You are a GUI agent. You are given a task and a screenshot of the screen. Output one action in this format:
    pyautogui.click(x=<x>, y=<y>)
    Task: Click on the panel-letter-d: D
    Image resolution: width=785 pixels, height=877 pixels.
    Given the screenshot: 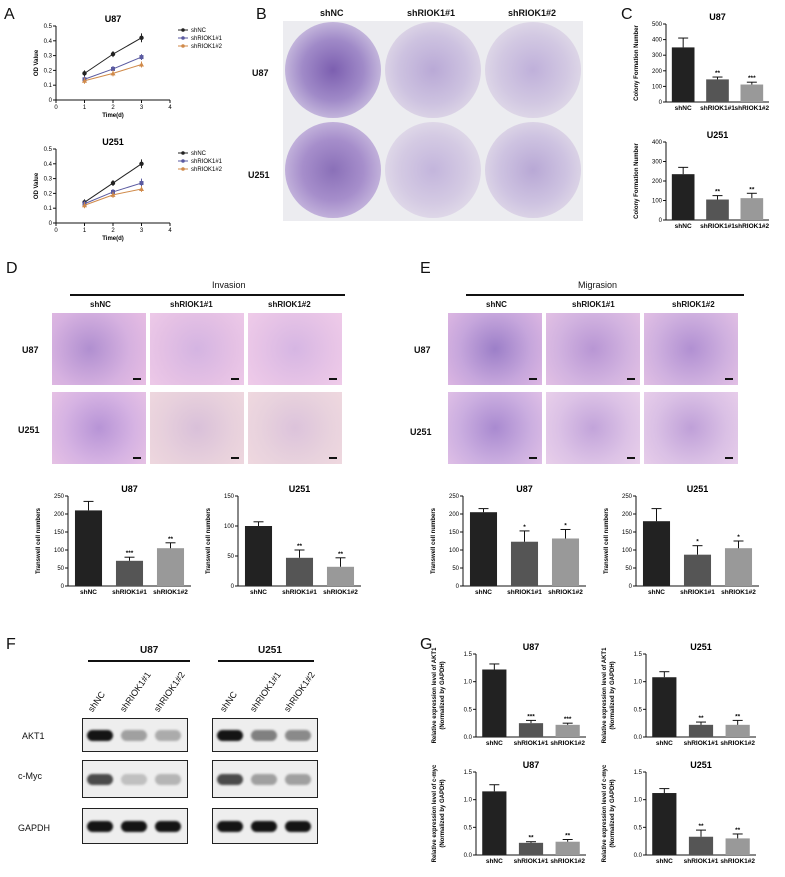 What is the action you would take?
    pyautogui.click(x=12, y=268)
    